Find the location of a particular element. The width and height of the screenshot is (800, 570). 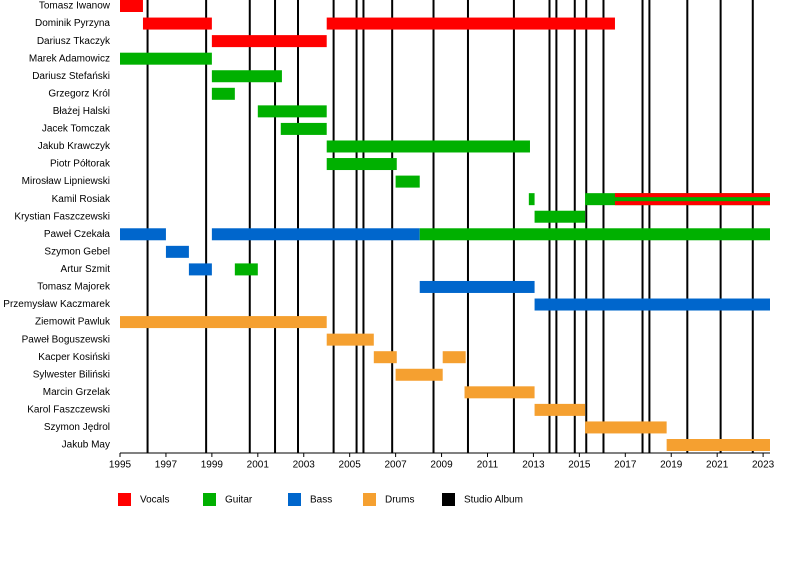

x-tick-label: 2011 is located at coordinates (488, 465).